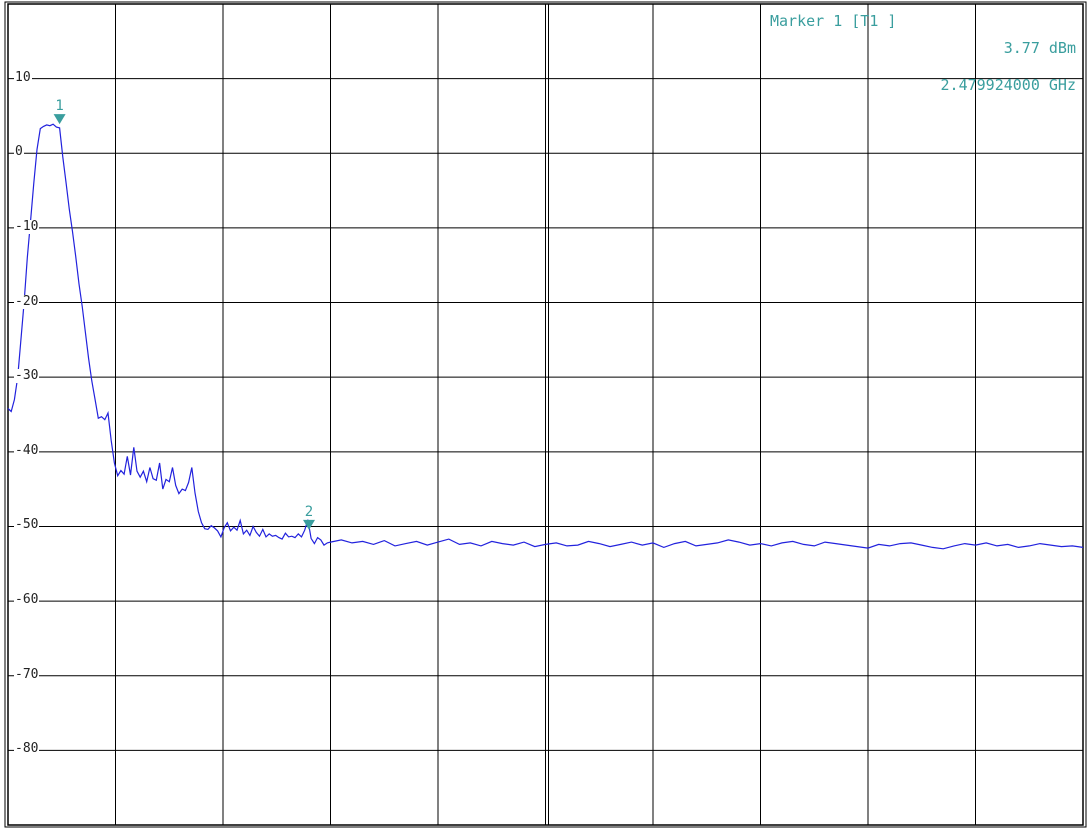 The width and height of the screenshot is (1088, 828). I want to click on y-tick-label: -70, so click(27, 674).